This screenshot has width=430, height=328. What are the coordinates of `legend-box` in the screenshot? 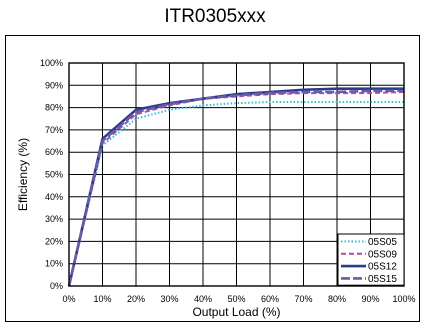 It's located at (371, 259).